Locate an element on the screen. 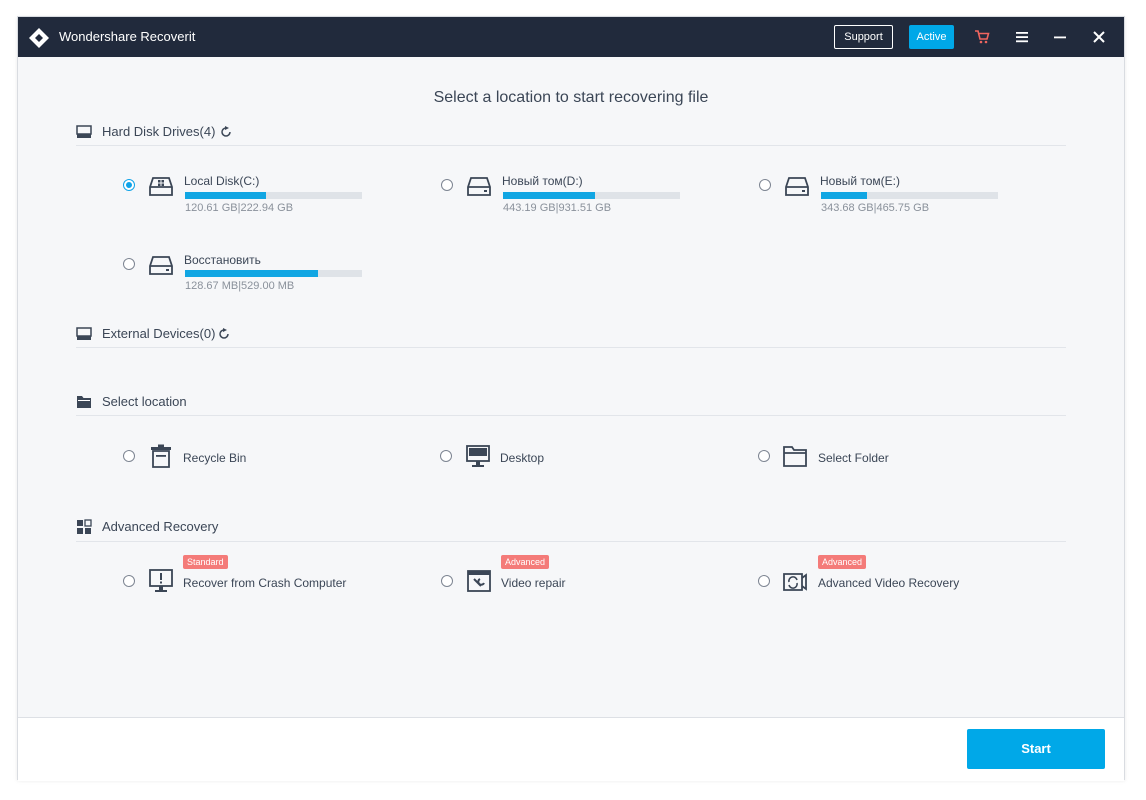  active-button: Active is located at coordinates (931, 37).